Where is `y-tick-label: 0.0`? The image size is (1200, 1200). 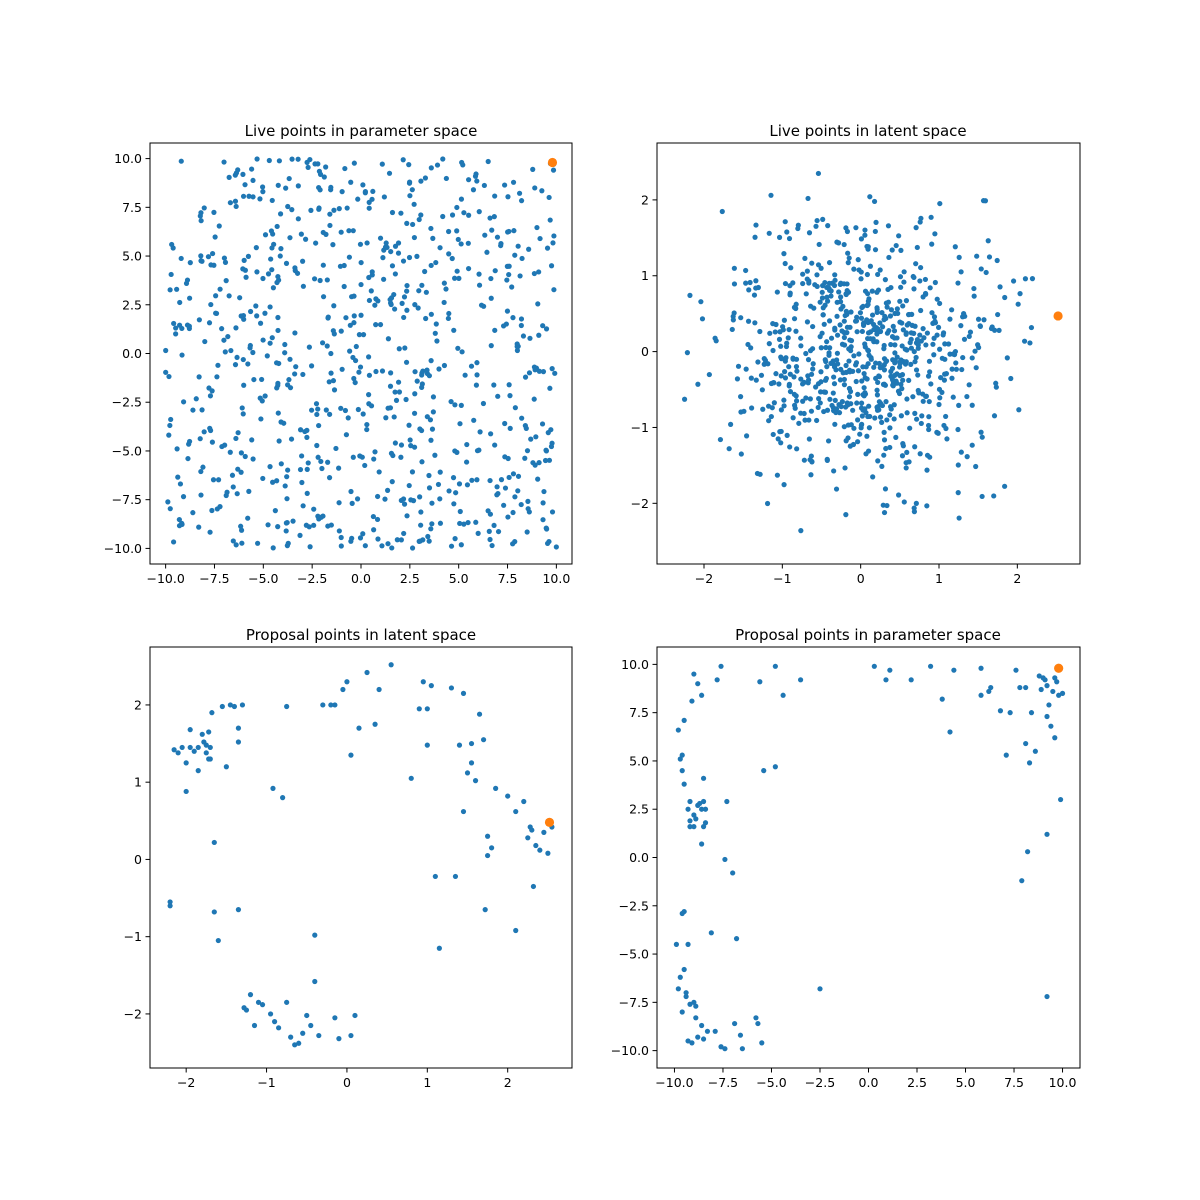 y-tick-label: 0.0 is located at coordinates (132, 353).